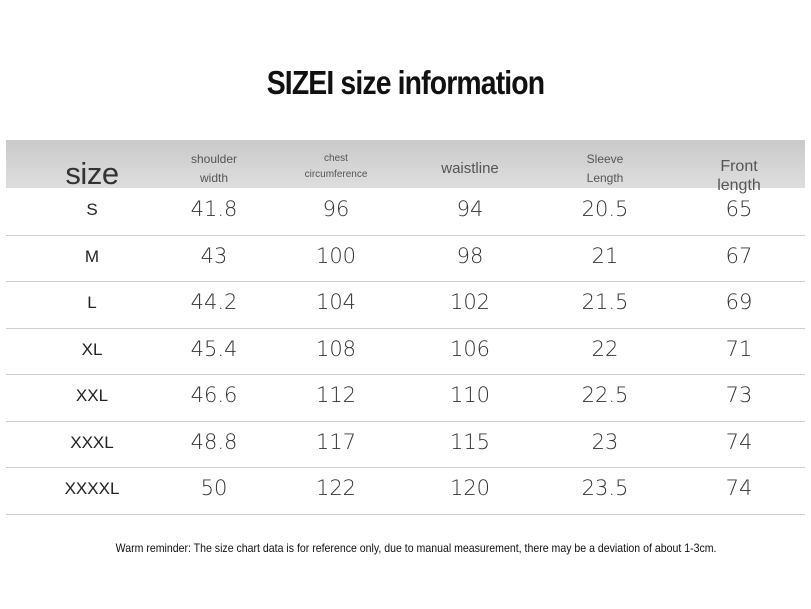  I want to click on header-cell: size, so click(92, 173).